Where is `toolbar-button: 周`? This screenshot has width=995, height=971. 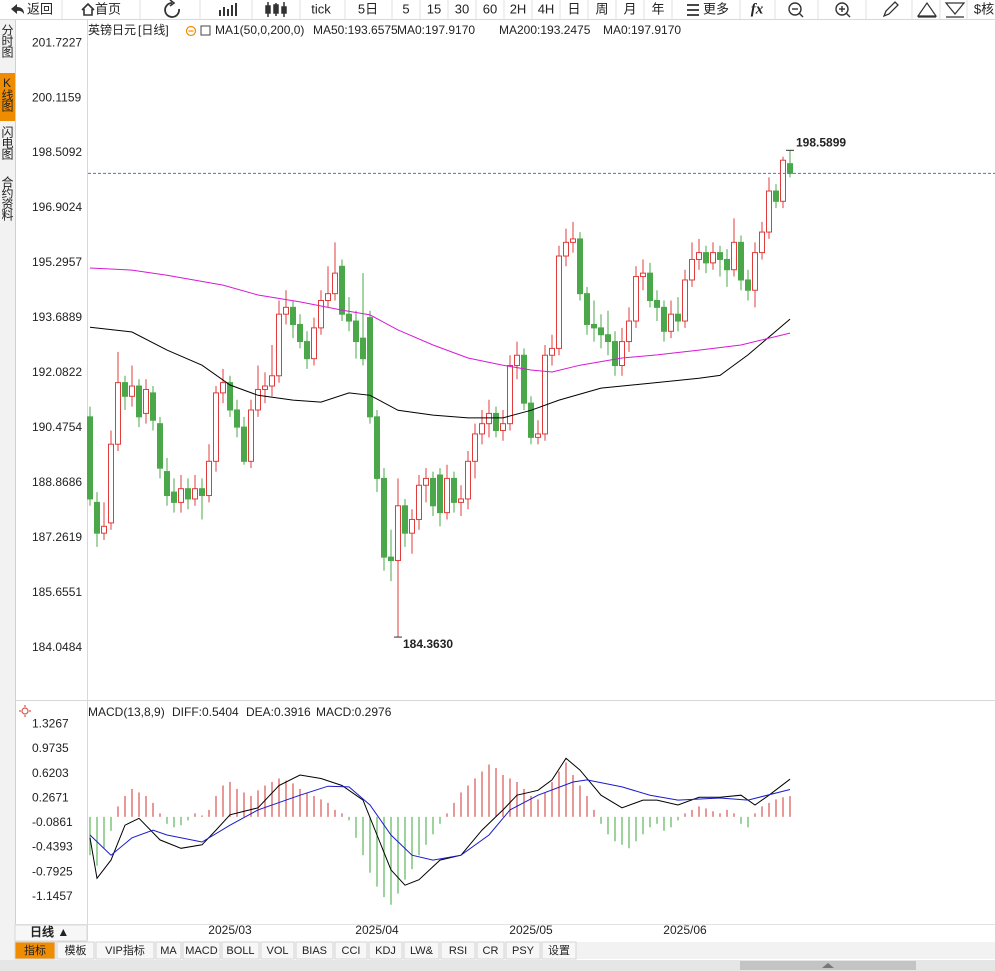 toolbar-button: 周 is located at coordinates (601, 8).